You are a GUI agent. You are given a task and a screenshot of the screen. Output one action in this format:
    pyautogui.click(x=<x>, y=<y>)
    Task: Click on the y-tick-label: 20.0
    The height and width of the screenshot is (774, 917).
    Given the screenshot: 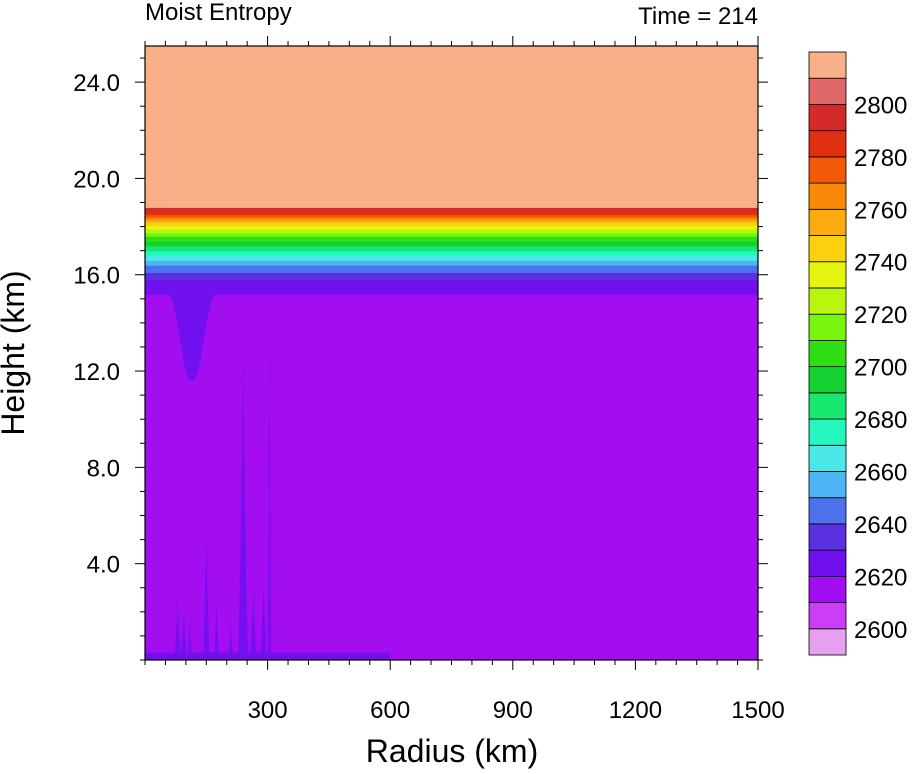 What is the action you would take?
    pyautogui.click(x=96, y=179)
    